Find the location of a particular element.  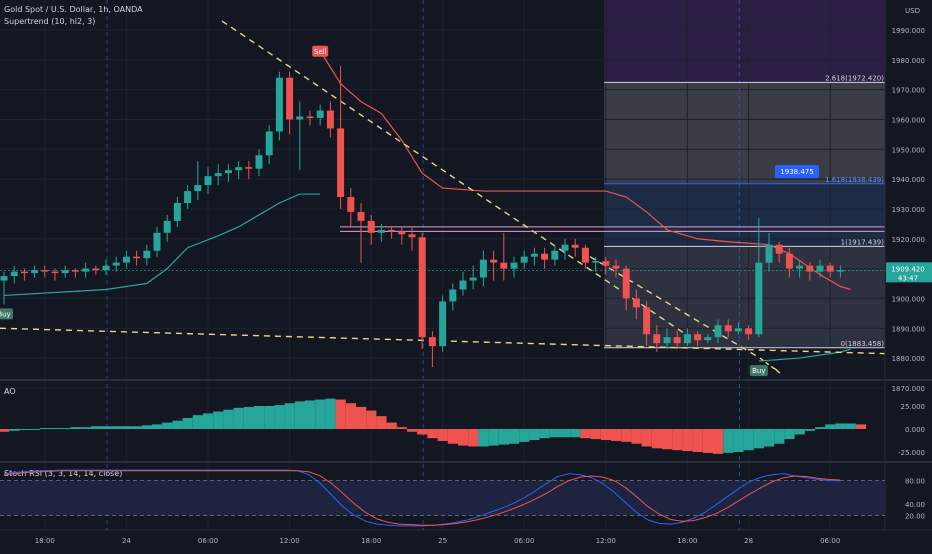

buy-signal-label: Buy is located at coordinates (5, 314).